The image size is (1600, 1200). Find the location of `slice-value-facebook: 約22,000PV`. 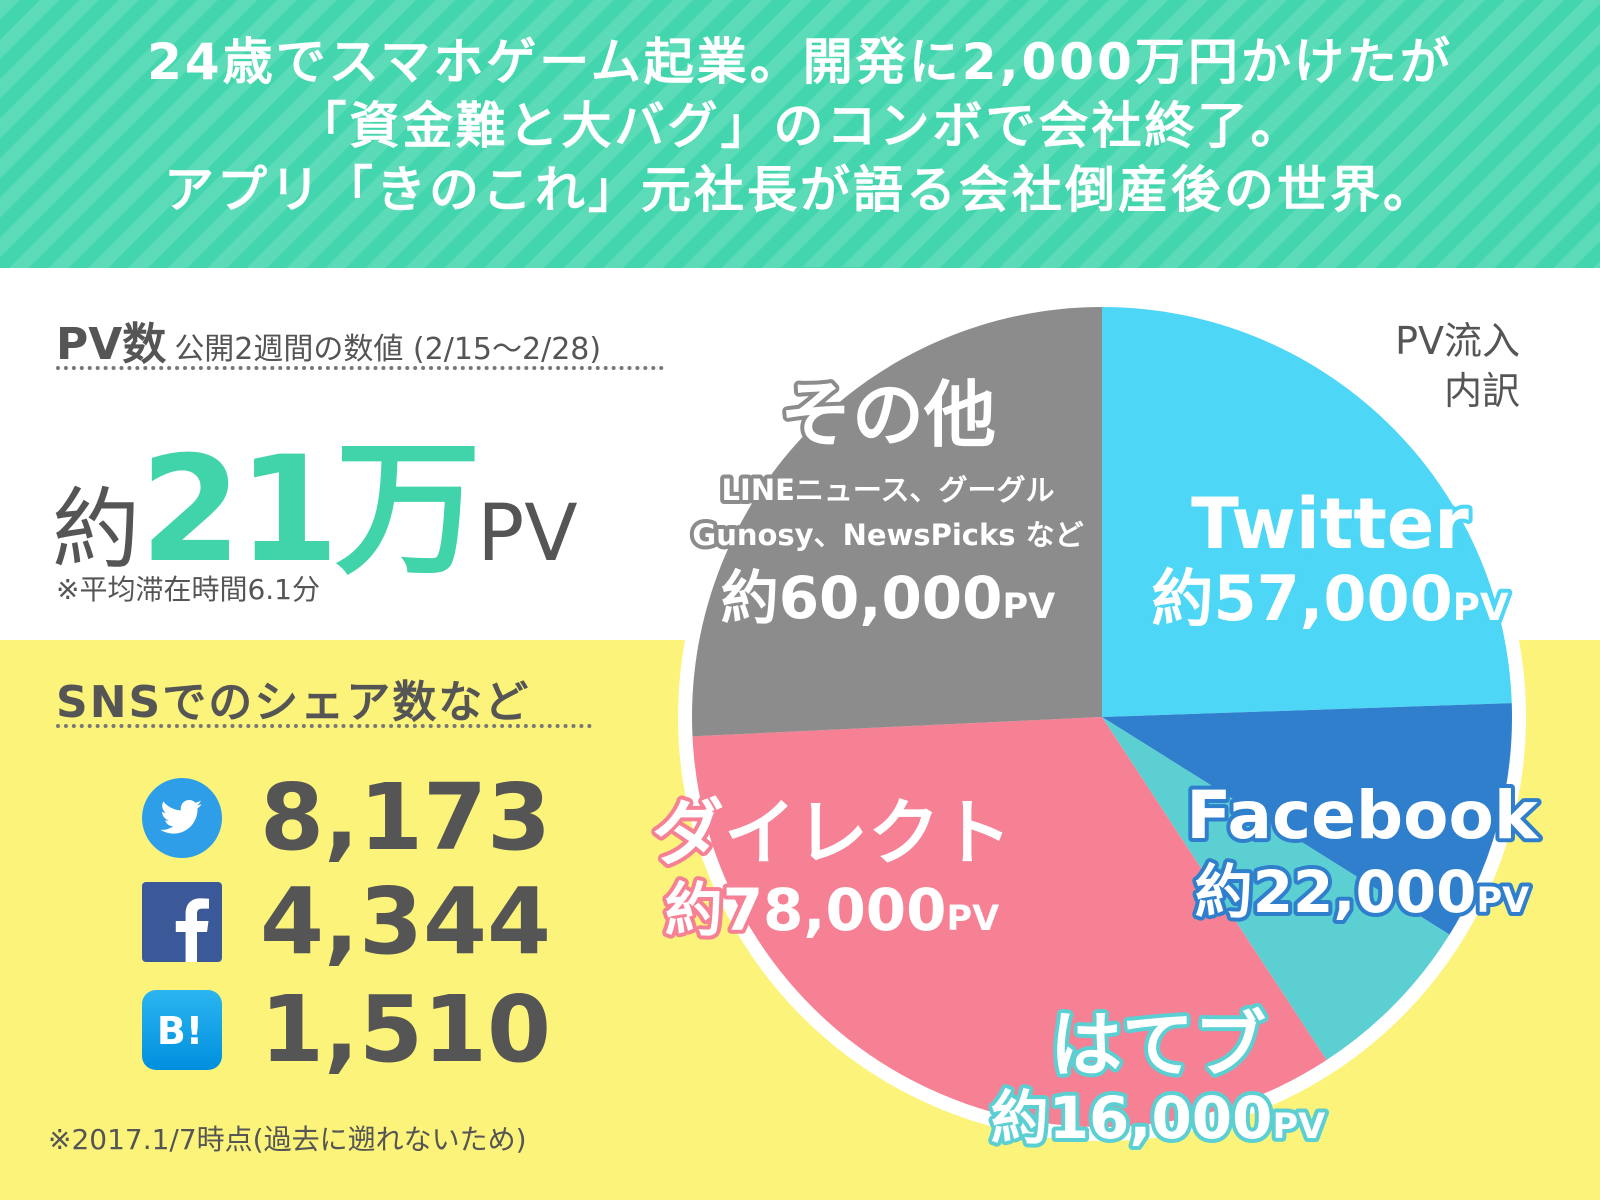

slice-value-facebook: 約22,000PV is located at coordinates (1362, 892).